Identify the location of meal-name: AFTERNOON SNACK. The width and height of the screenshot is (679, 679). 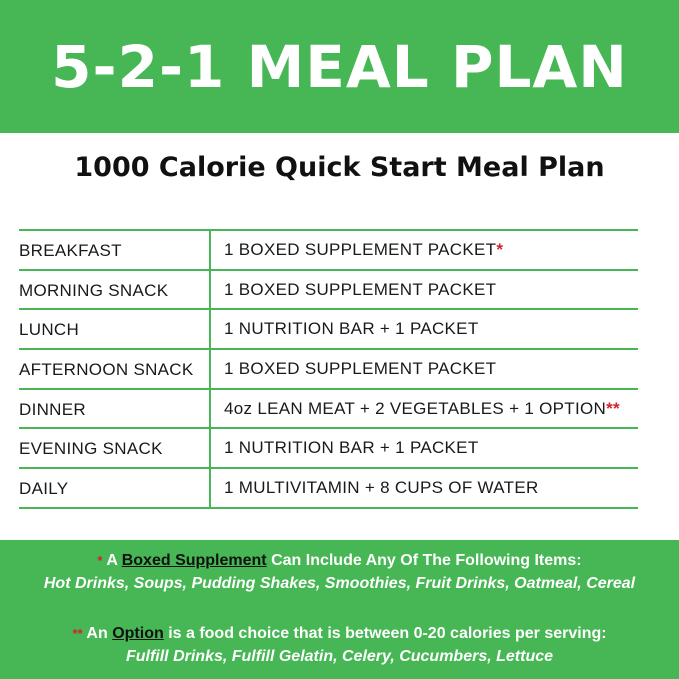
(115, 369).